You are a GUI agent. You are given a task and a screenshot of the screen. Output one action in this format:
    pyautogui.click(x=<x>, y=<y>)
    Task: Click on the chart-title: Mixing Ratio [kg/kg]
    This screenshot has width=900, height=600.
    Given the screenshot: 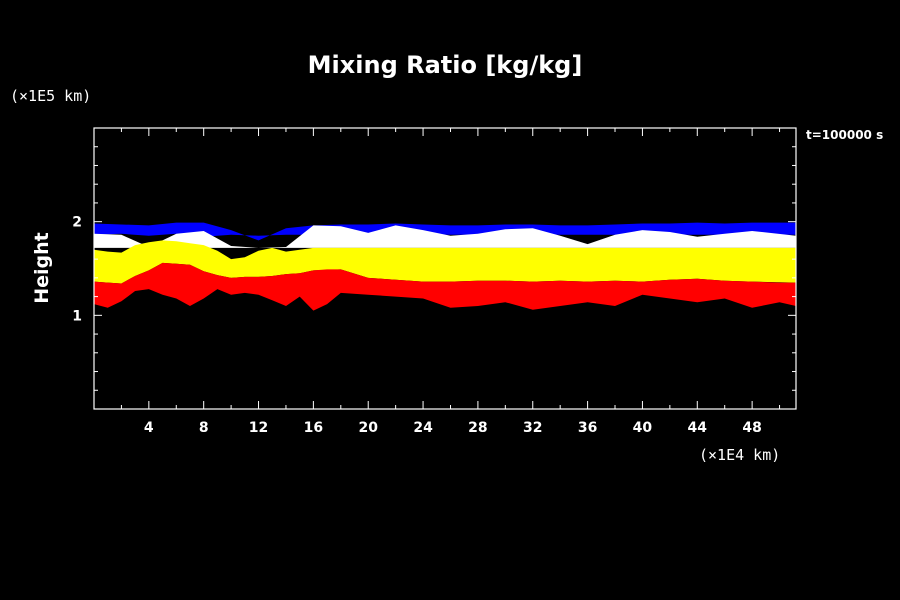 What is the action you would take?
    pyautogui.click(x=445, y=65)
    